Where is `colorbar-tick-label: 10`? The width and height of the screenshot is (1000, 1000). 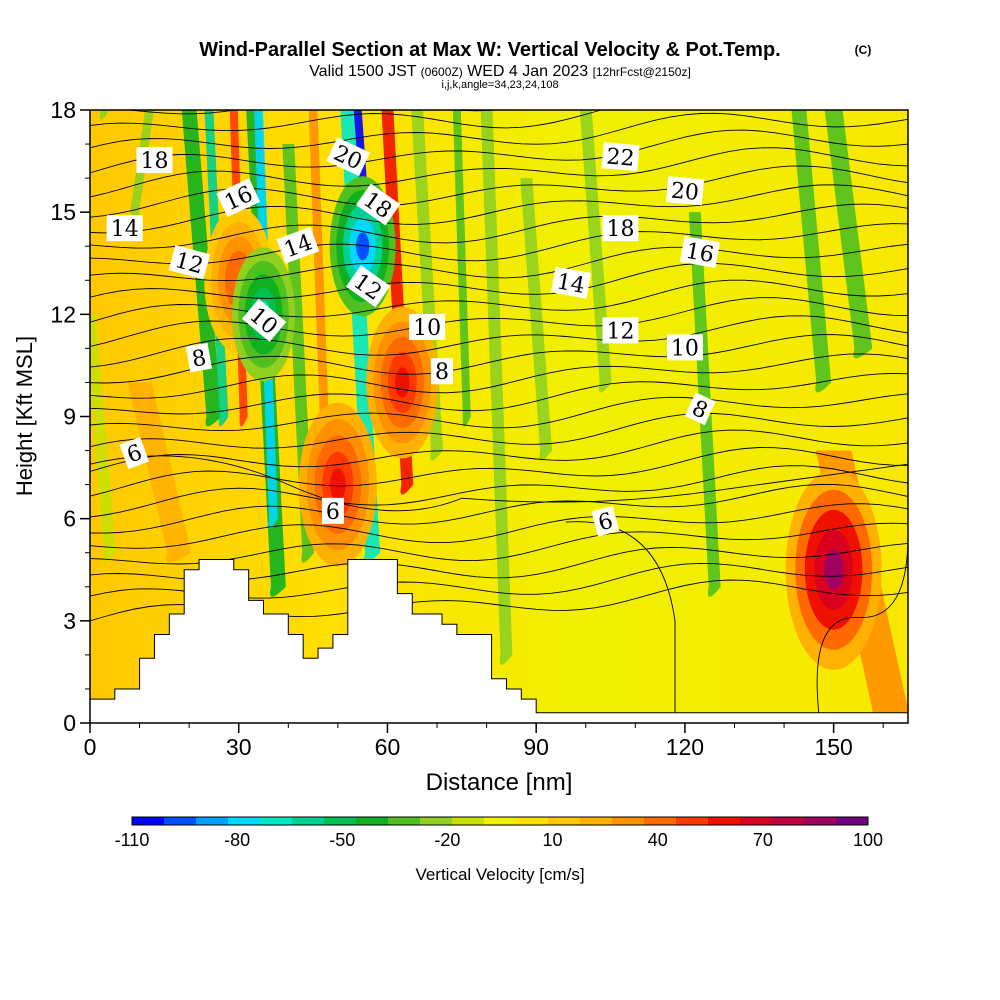
colorbar-tick-label: 10 is located at coordinates (553, 840).